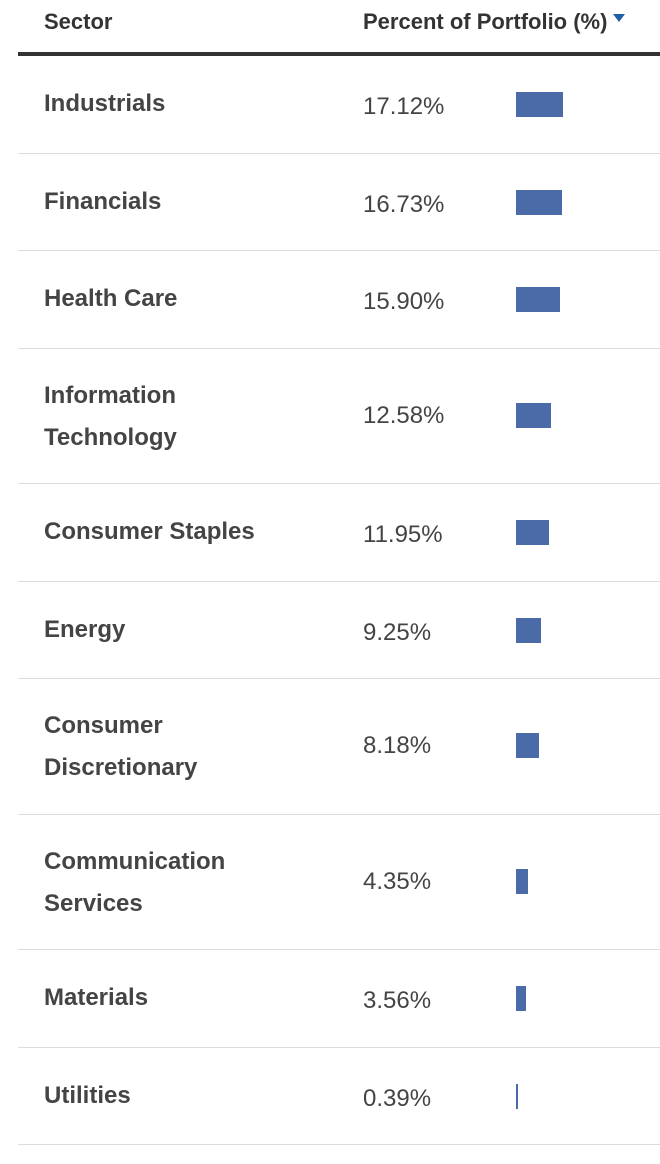 The height and width of the screenshot is (1164, 660). Describe the element at coordinates (339, 999) in the screenshot. I see `table-row: Materials 3.56%` at that location.